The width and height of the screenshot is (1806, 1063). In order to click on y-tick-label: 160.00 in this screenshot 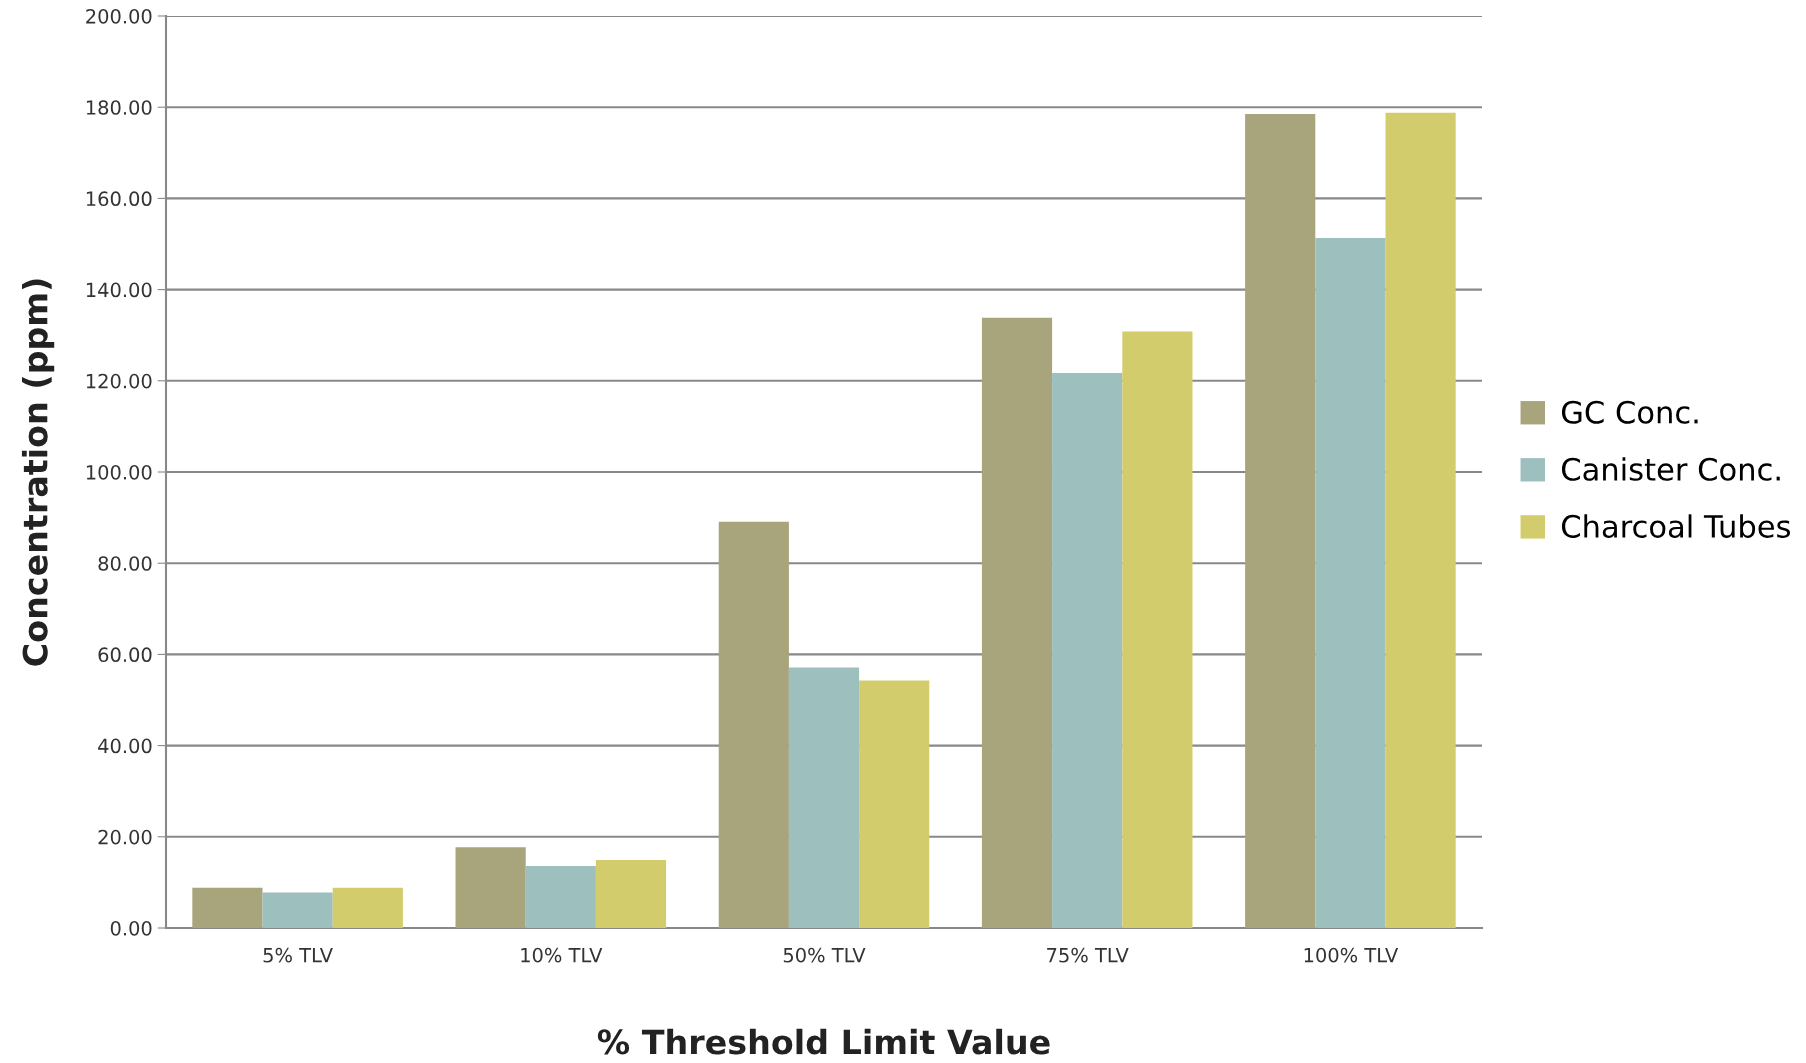, I will do `click(119, 199)`.